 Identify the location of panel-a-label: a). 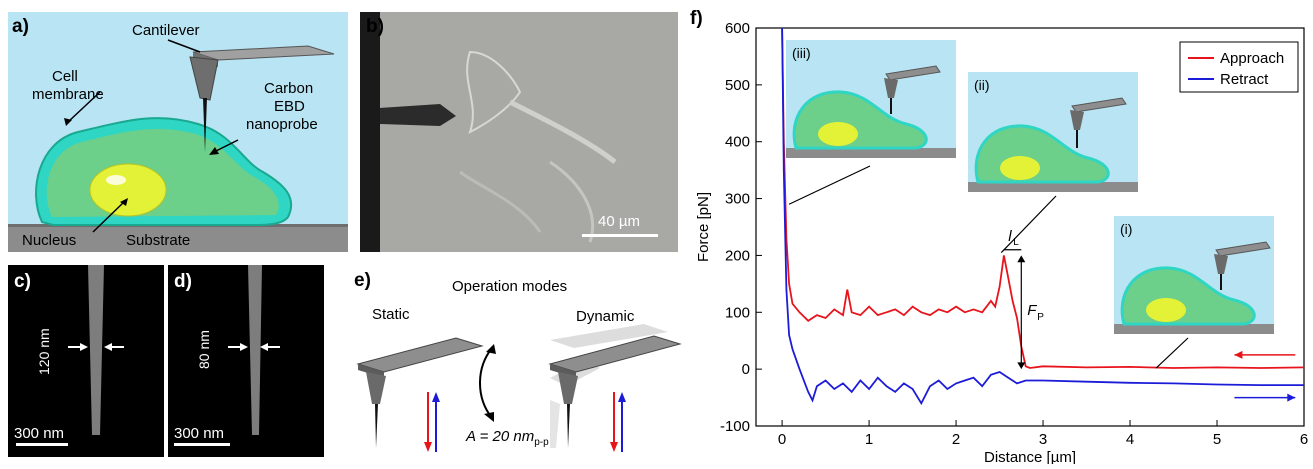
(20, 26).